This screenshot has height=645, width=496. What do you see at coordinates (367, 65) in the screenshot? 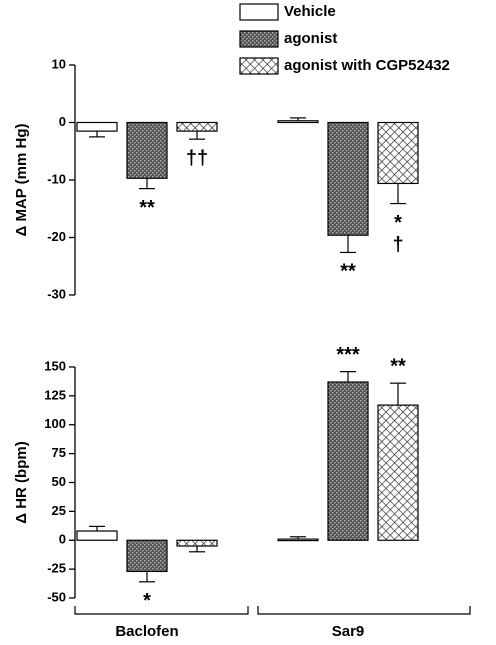
I see `legend-label: agonist with CGP52432` at bounding box center [367, 65].